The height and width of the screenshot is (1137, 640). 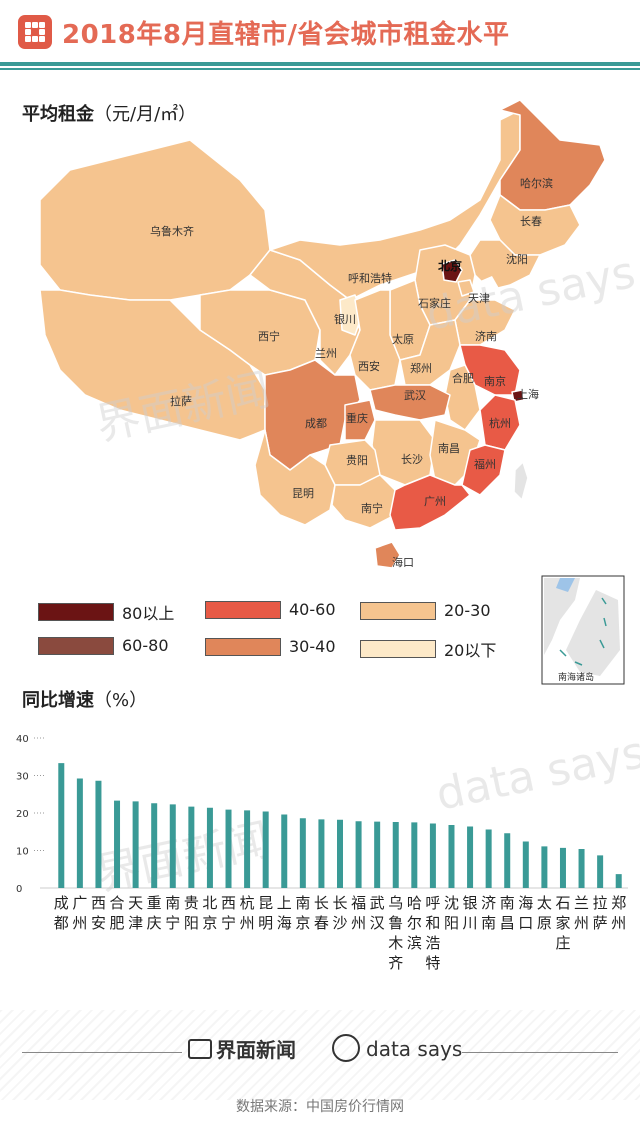 What do you see at coordinates (320, 1055) in the screenshot?
I see `footer-pattern` at bounding box center [320, 1055].